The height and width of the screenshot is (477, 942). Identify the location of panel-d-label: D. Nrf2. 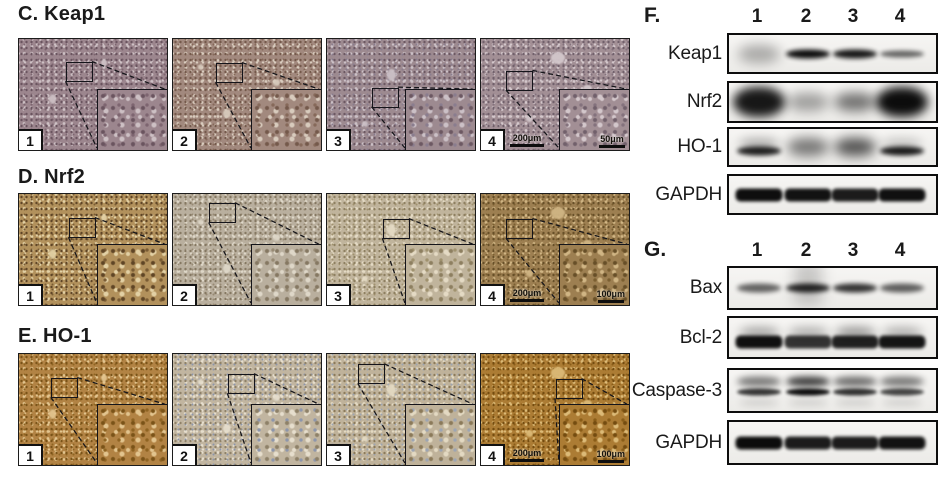
(51, 177).